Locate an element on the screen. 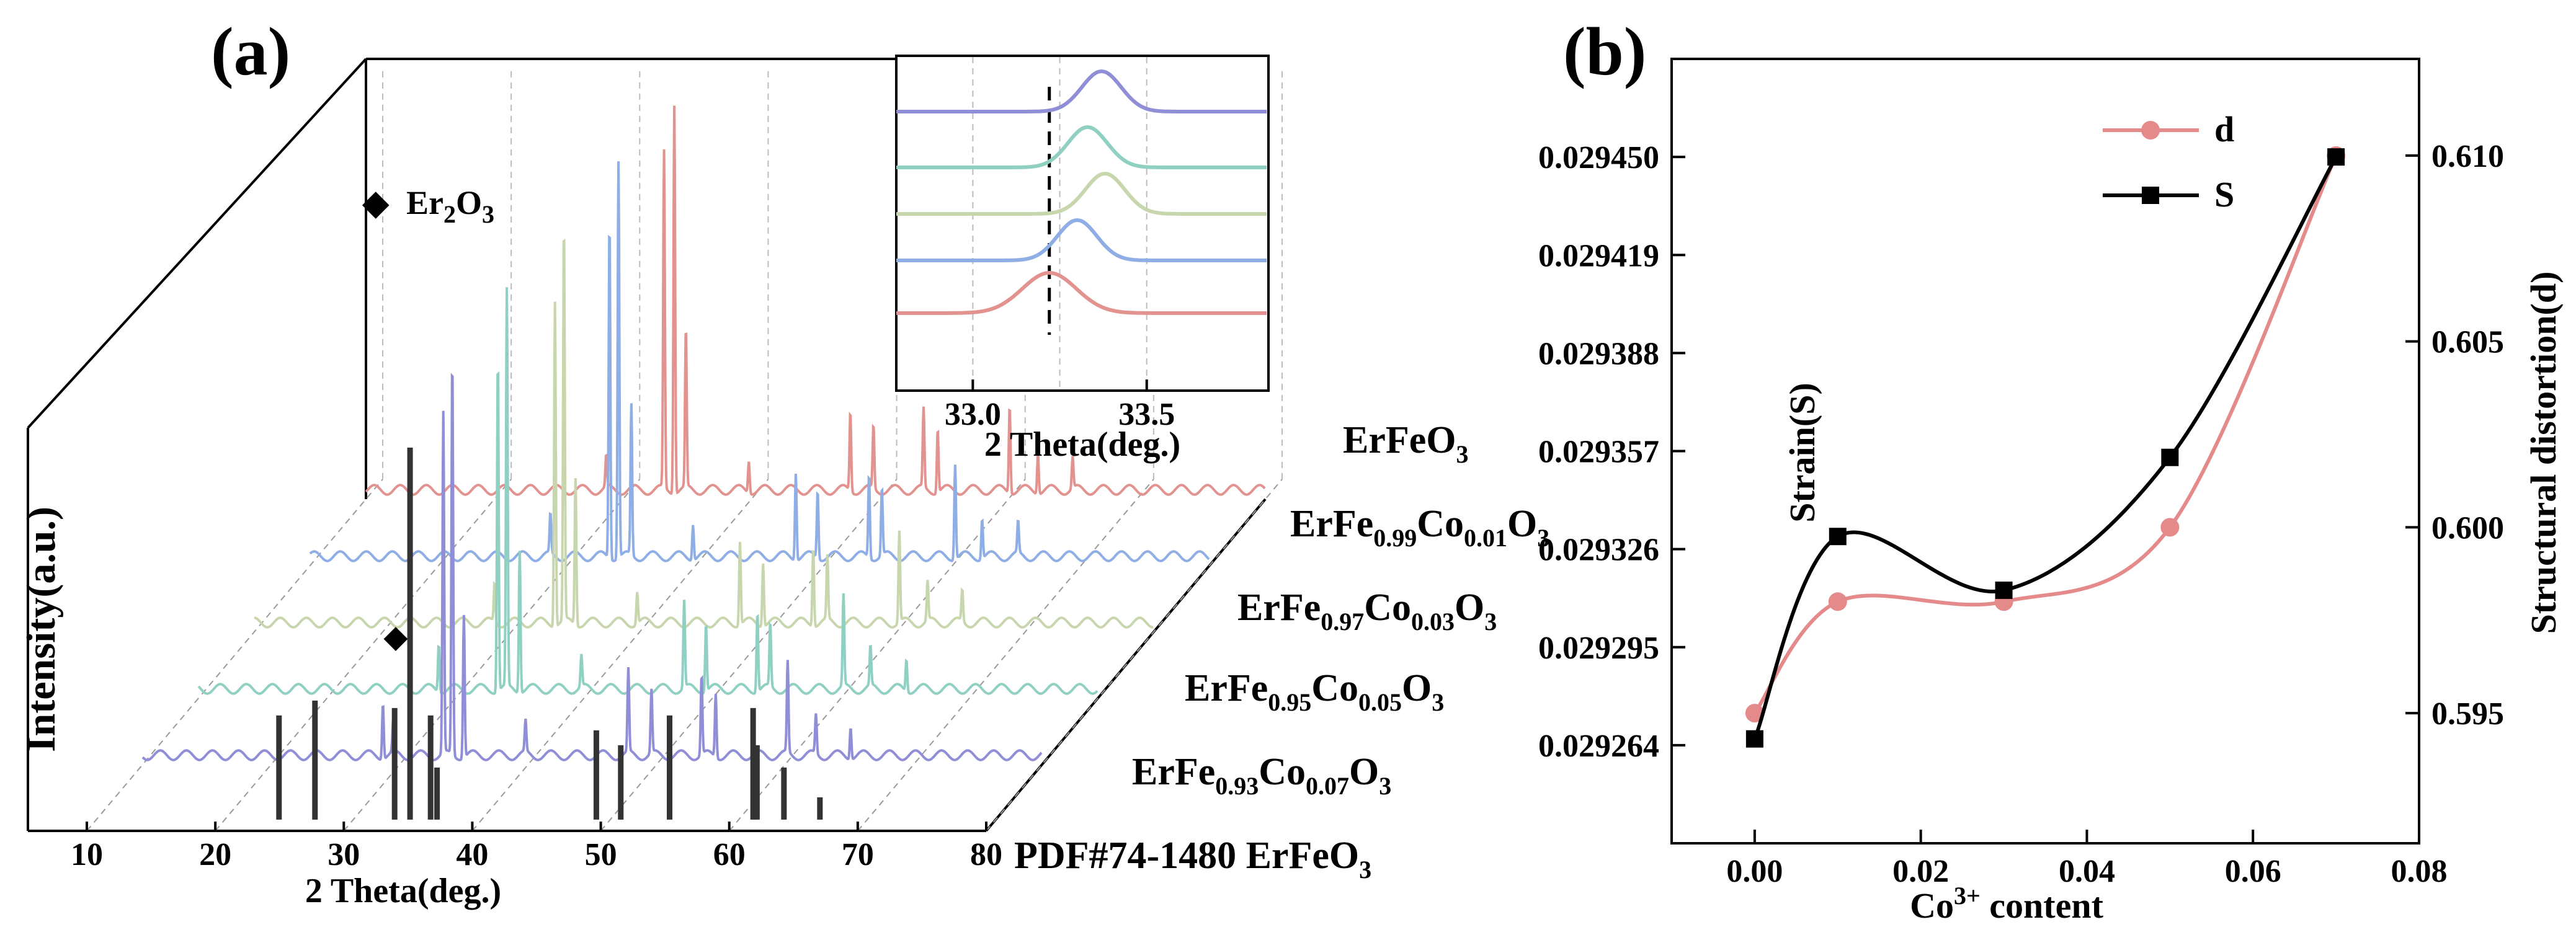 This screenshot has width=2576, height=940. panel-b-x-label: Co3+ content is located at coordinates (2007, 904).